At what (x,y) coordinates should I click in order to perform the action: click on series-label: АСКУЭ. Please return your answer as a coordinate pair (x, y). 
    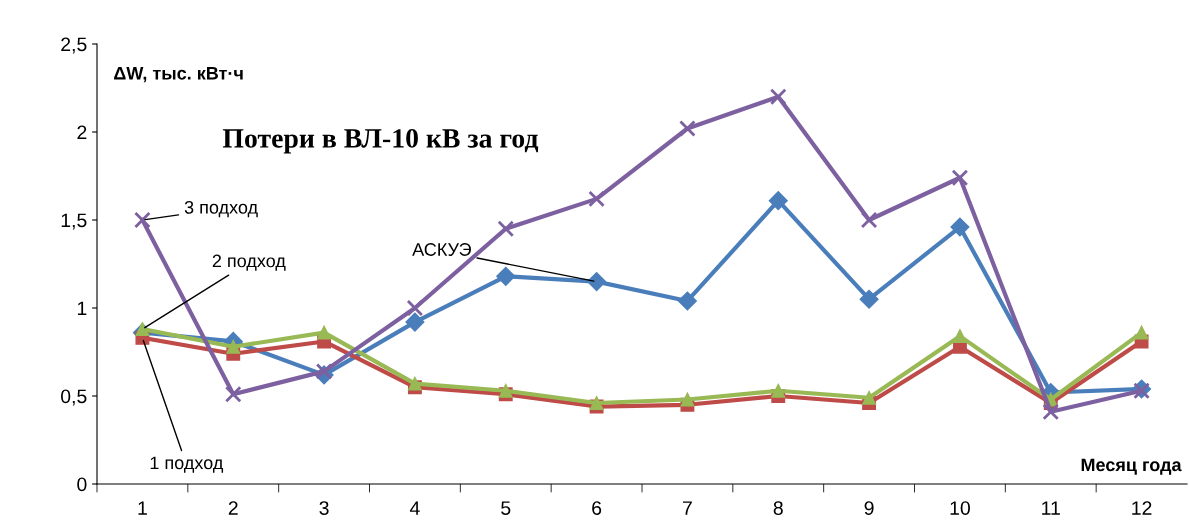
    Looking at the image, I should click on (441, 249).